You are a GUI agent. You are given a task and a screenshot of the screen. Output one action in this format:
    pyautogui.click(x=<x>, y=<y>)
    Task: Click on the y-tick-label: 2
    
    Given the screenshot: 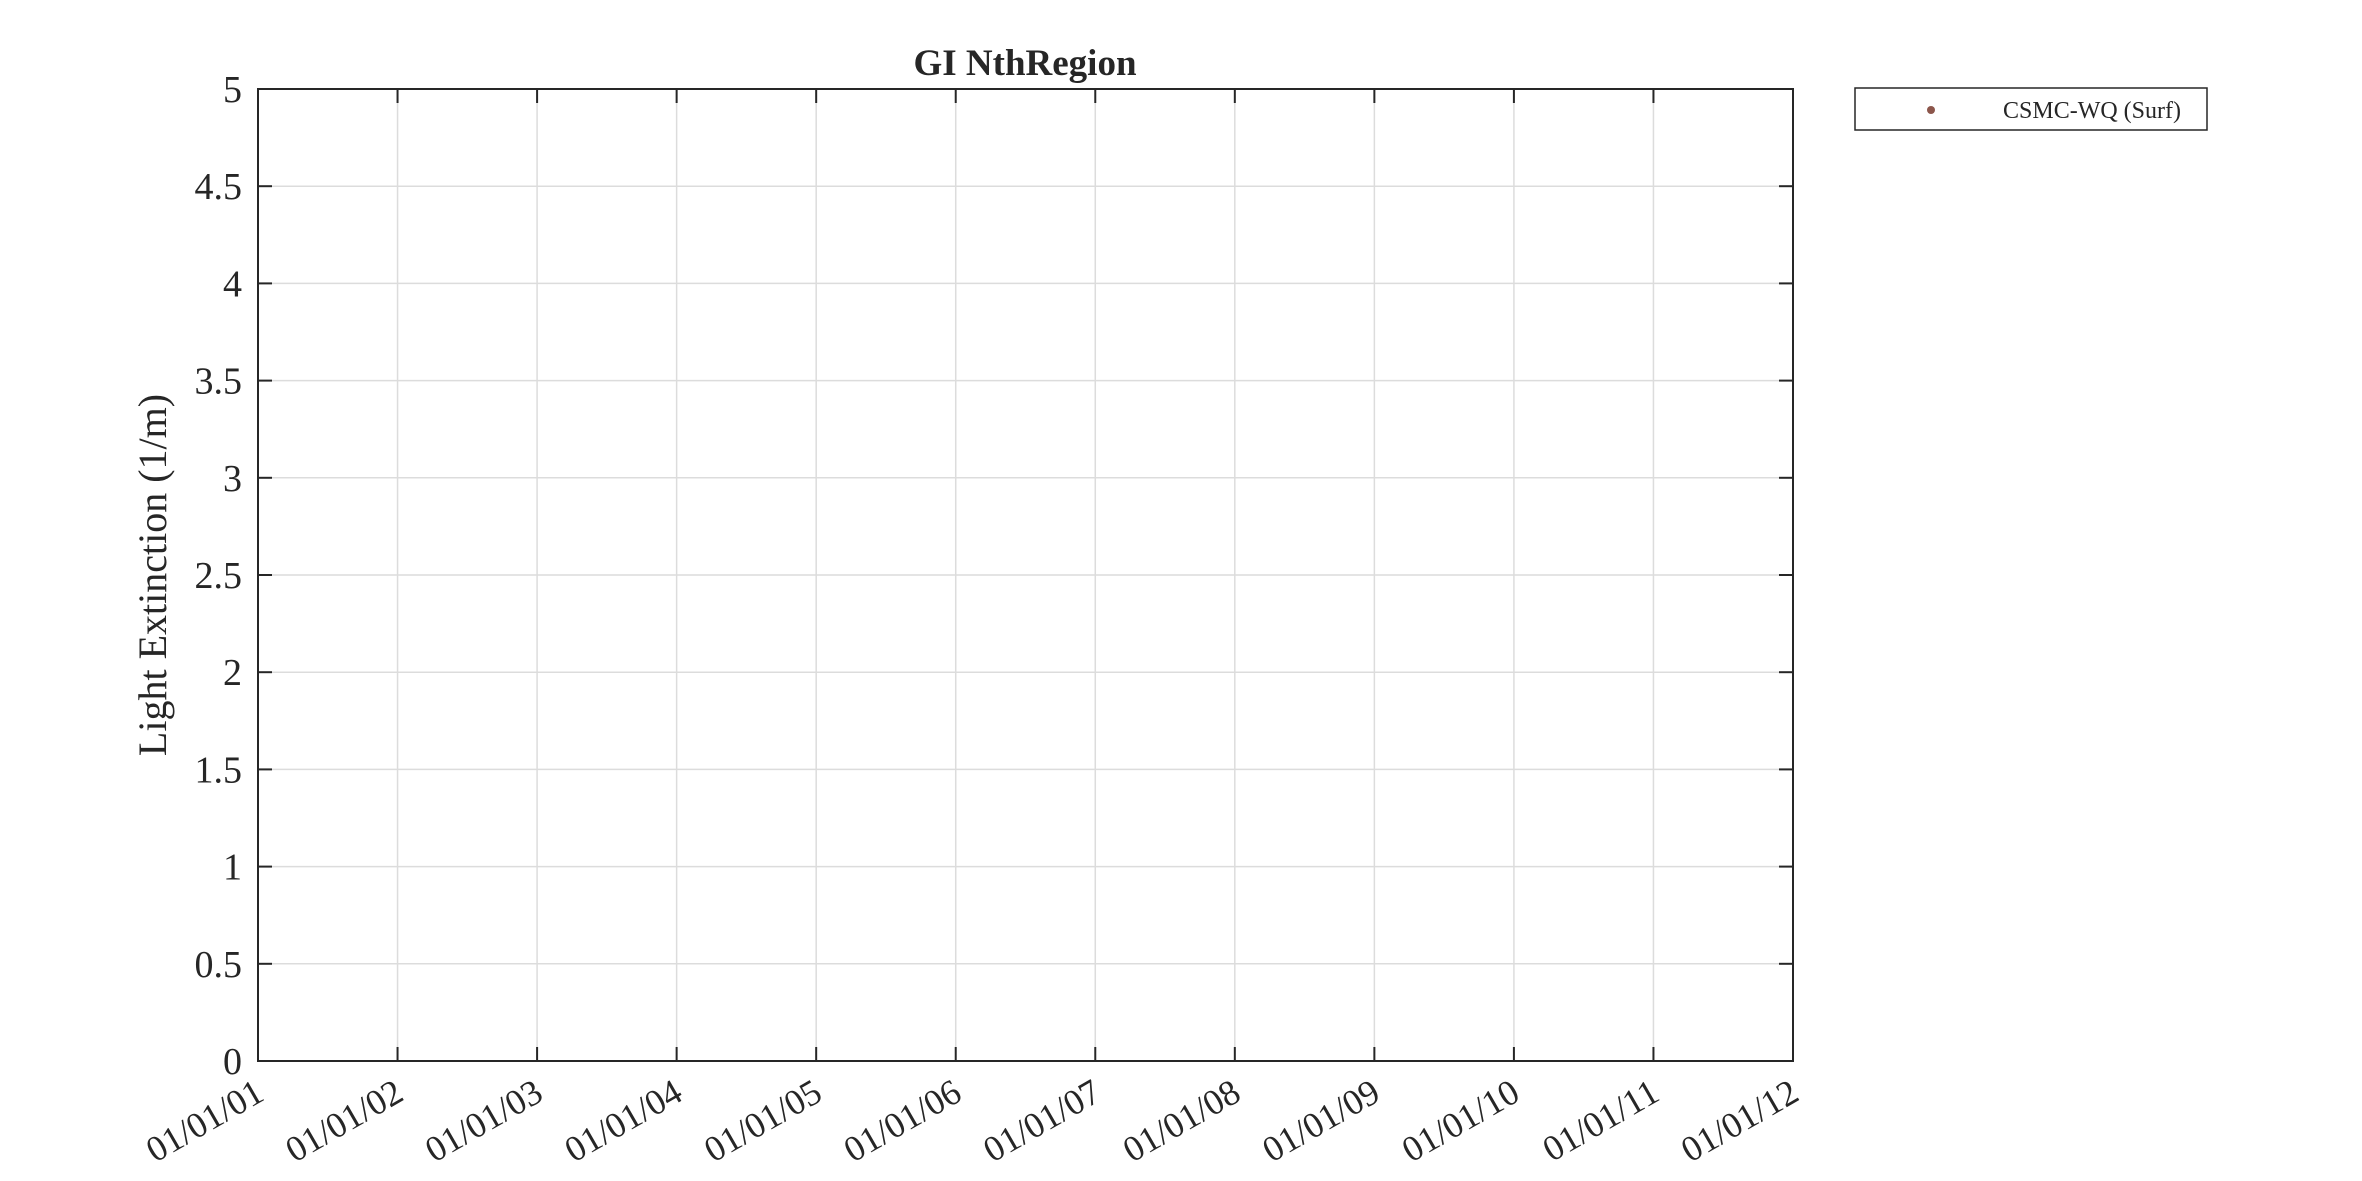 What is the action you would take?
    pyautogui.click(x=232, y=673)
    